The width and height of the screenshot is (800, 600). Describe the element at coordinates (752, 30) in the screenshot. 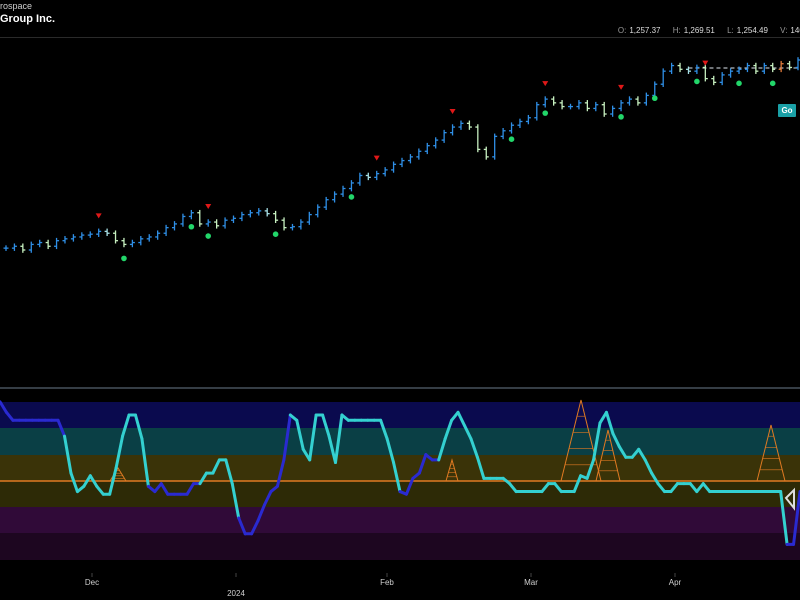

I see `low-value: 1,254.49` at that location.